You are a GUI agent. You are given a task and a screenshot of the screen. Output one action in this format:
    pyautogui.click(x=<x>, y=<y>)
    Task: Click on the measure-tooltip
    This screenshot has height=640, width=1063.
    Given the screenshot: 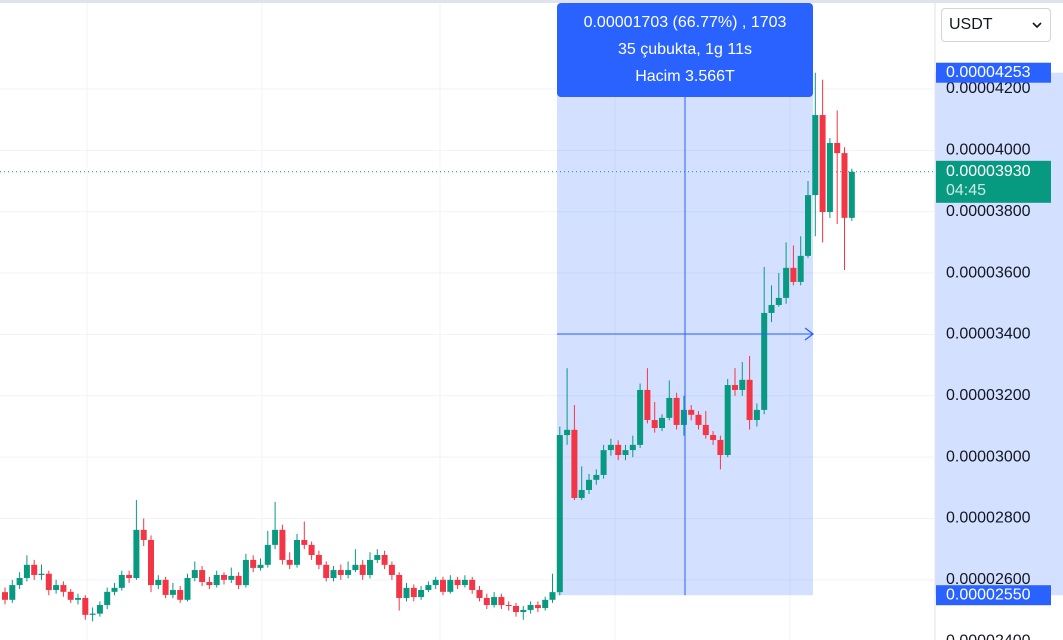 What is the action you would take?
    pyautogui.click(x=685, y=50)
    